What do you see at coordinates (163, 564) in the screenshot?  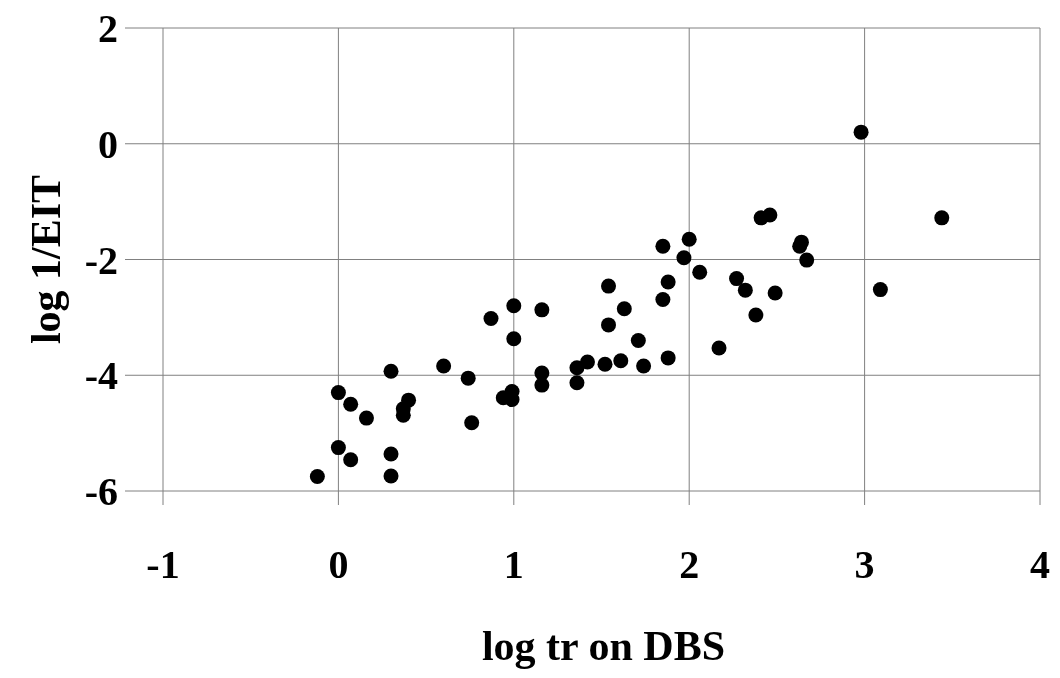 I see `x-tick-label: -1` at bounding box center [163, 564].